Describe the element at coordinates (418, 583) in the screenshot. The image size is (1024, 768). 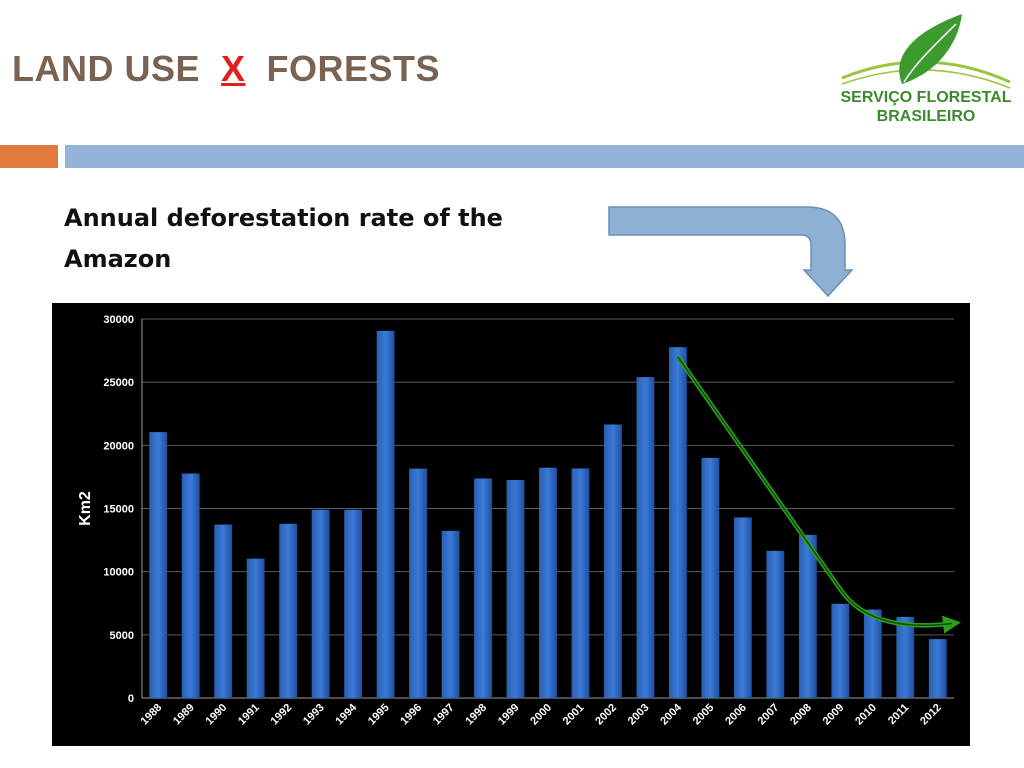
I see `bar-1996` at that location.